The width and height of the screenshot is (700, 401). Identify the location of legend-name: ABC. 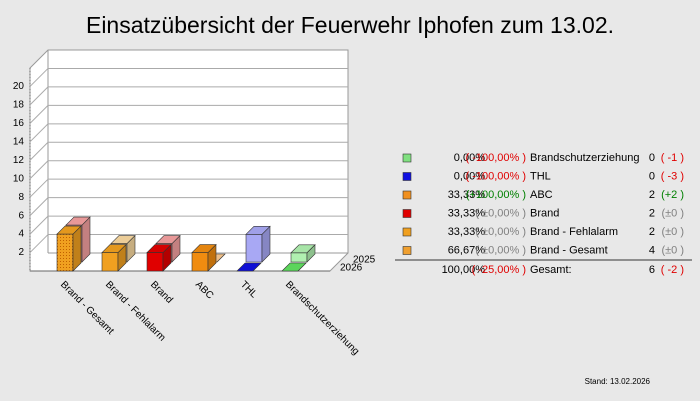
(541, 195).